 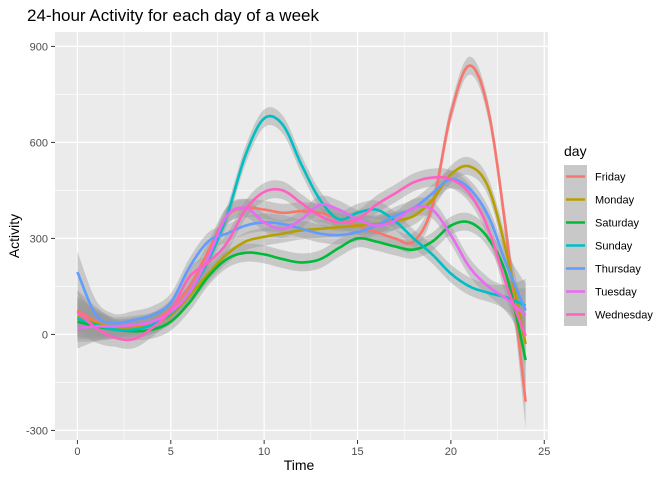 What do you see at coordinates (312, 449) in the screenshot?
I see `x-axis: 0 5 10 15 20 25` at bounding box center [312, 449].